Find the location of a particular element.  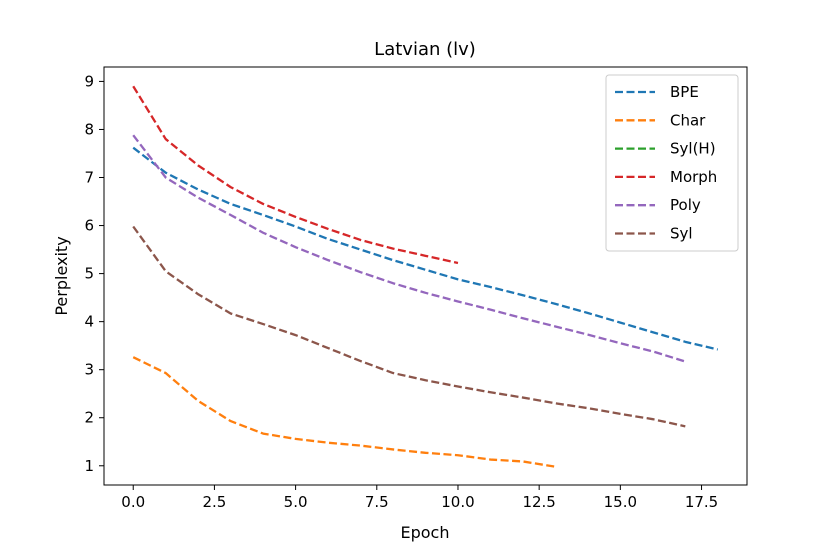

y-tick-label: 2 is located at coordinates (89, 418).